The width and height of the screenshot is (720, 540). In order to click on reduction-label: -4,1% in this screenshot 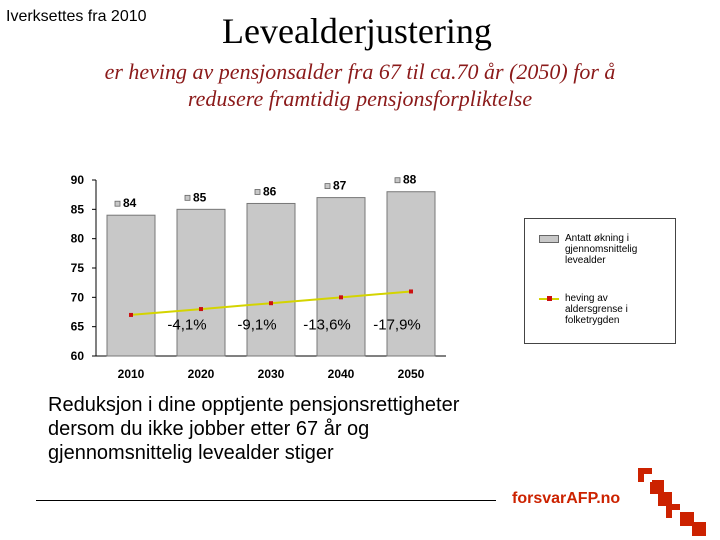, I will do `click(186, 325)`.